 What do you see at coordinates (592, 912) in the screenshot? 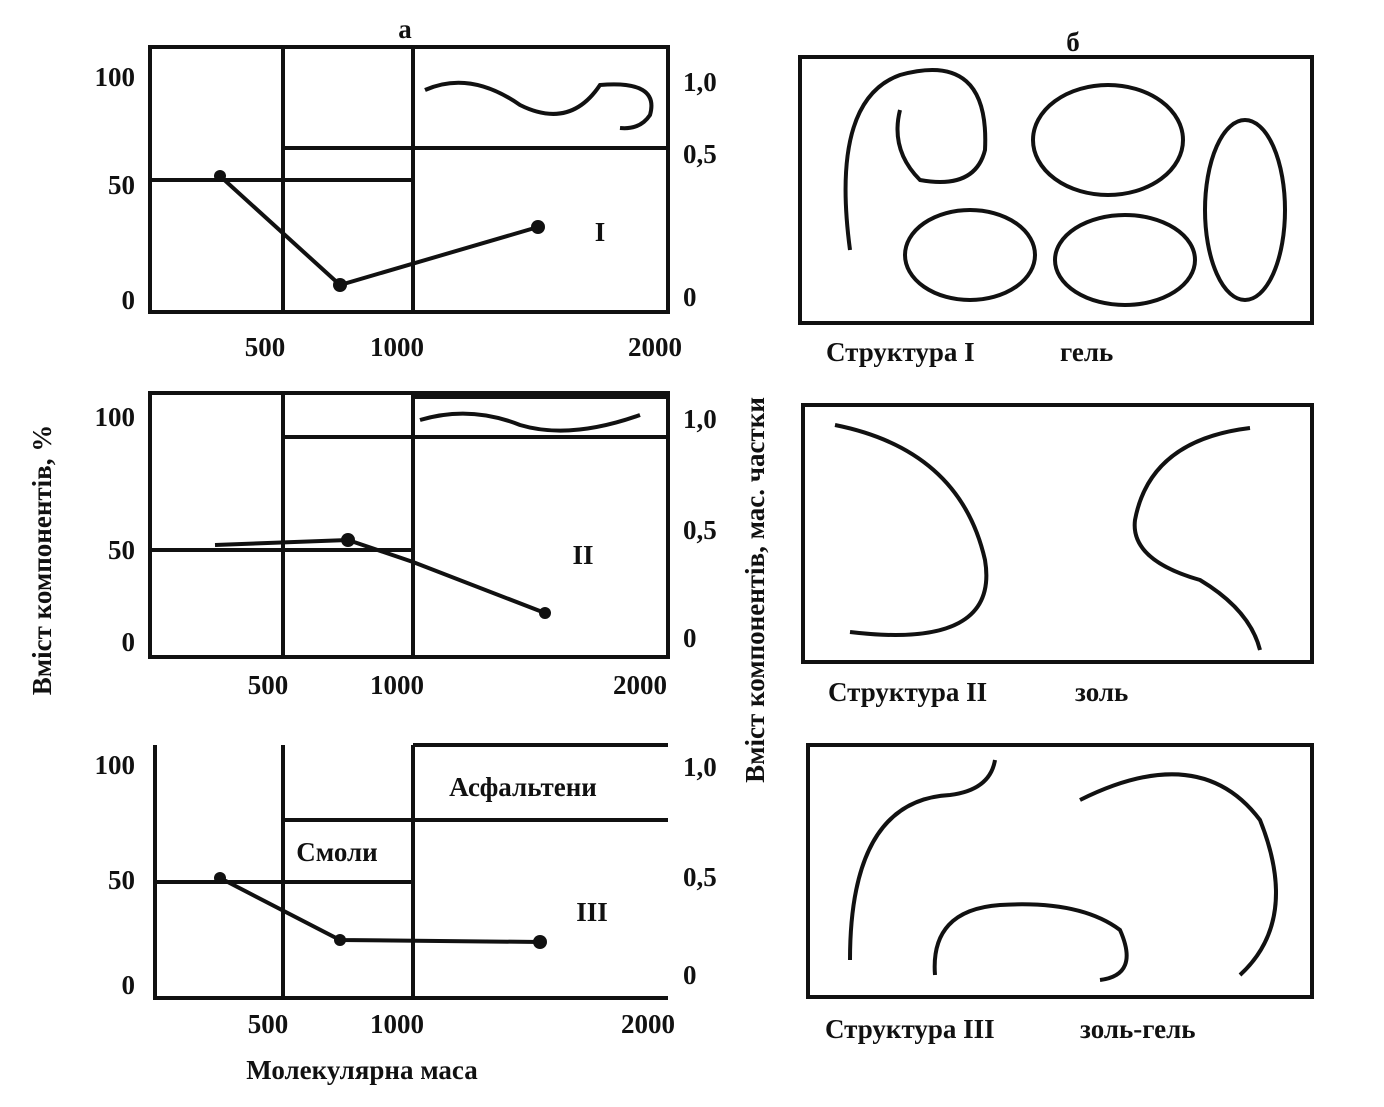
I see `plot-number: III` at bounding box center [592, 912].